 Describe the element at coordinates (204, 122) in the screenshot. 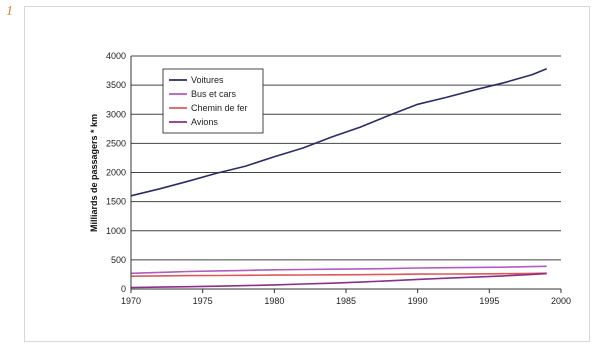

I see `legend-label: Avions` at that location.